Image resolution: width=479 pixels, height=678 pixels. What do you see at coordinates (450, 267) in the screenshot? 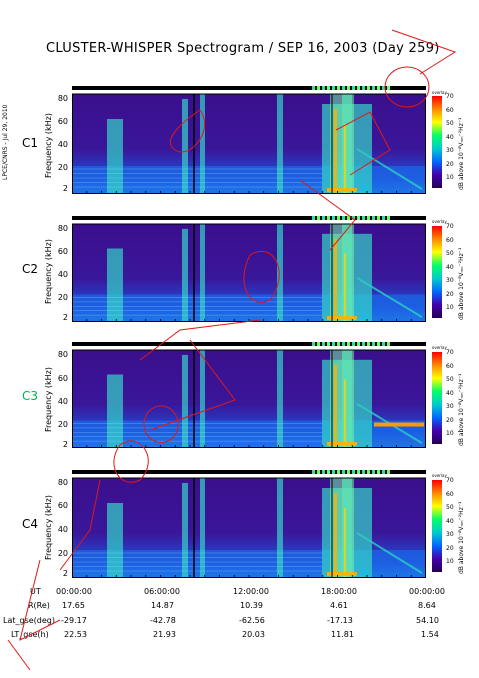
I see `colorbar-tick-c2-40: 40` at bounding box center [450, 267].